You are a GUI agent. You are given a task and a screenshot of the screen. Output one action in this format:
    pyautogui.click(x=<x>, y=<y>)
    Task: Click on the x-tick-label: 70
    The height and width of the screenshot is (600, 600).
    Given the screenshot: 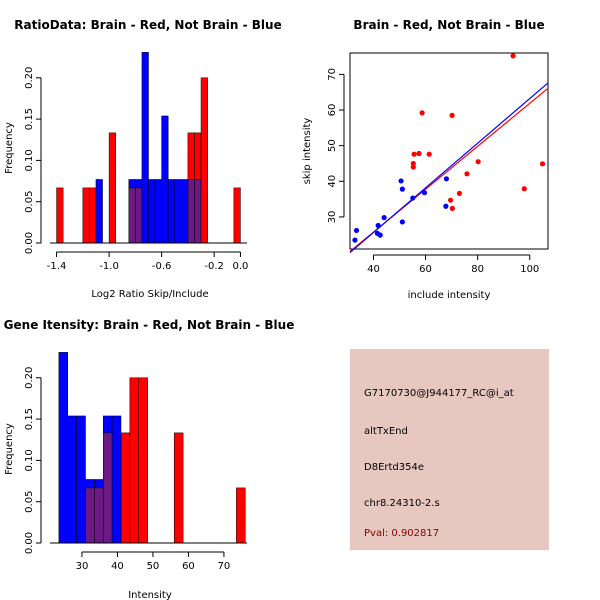 What is the action you would take?
    pyautogui.click(x=224, y=566)
    